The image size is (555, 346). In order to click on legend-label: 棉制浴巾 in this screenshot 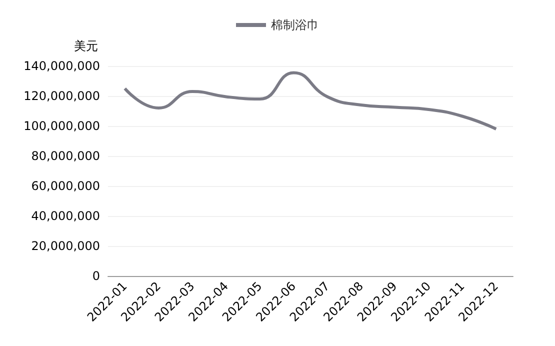, I will do `click(295, 25)`.